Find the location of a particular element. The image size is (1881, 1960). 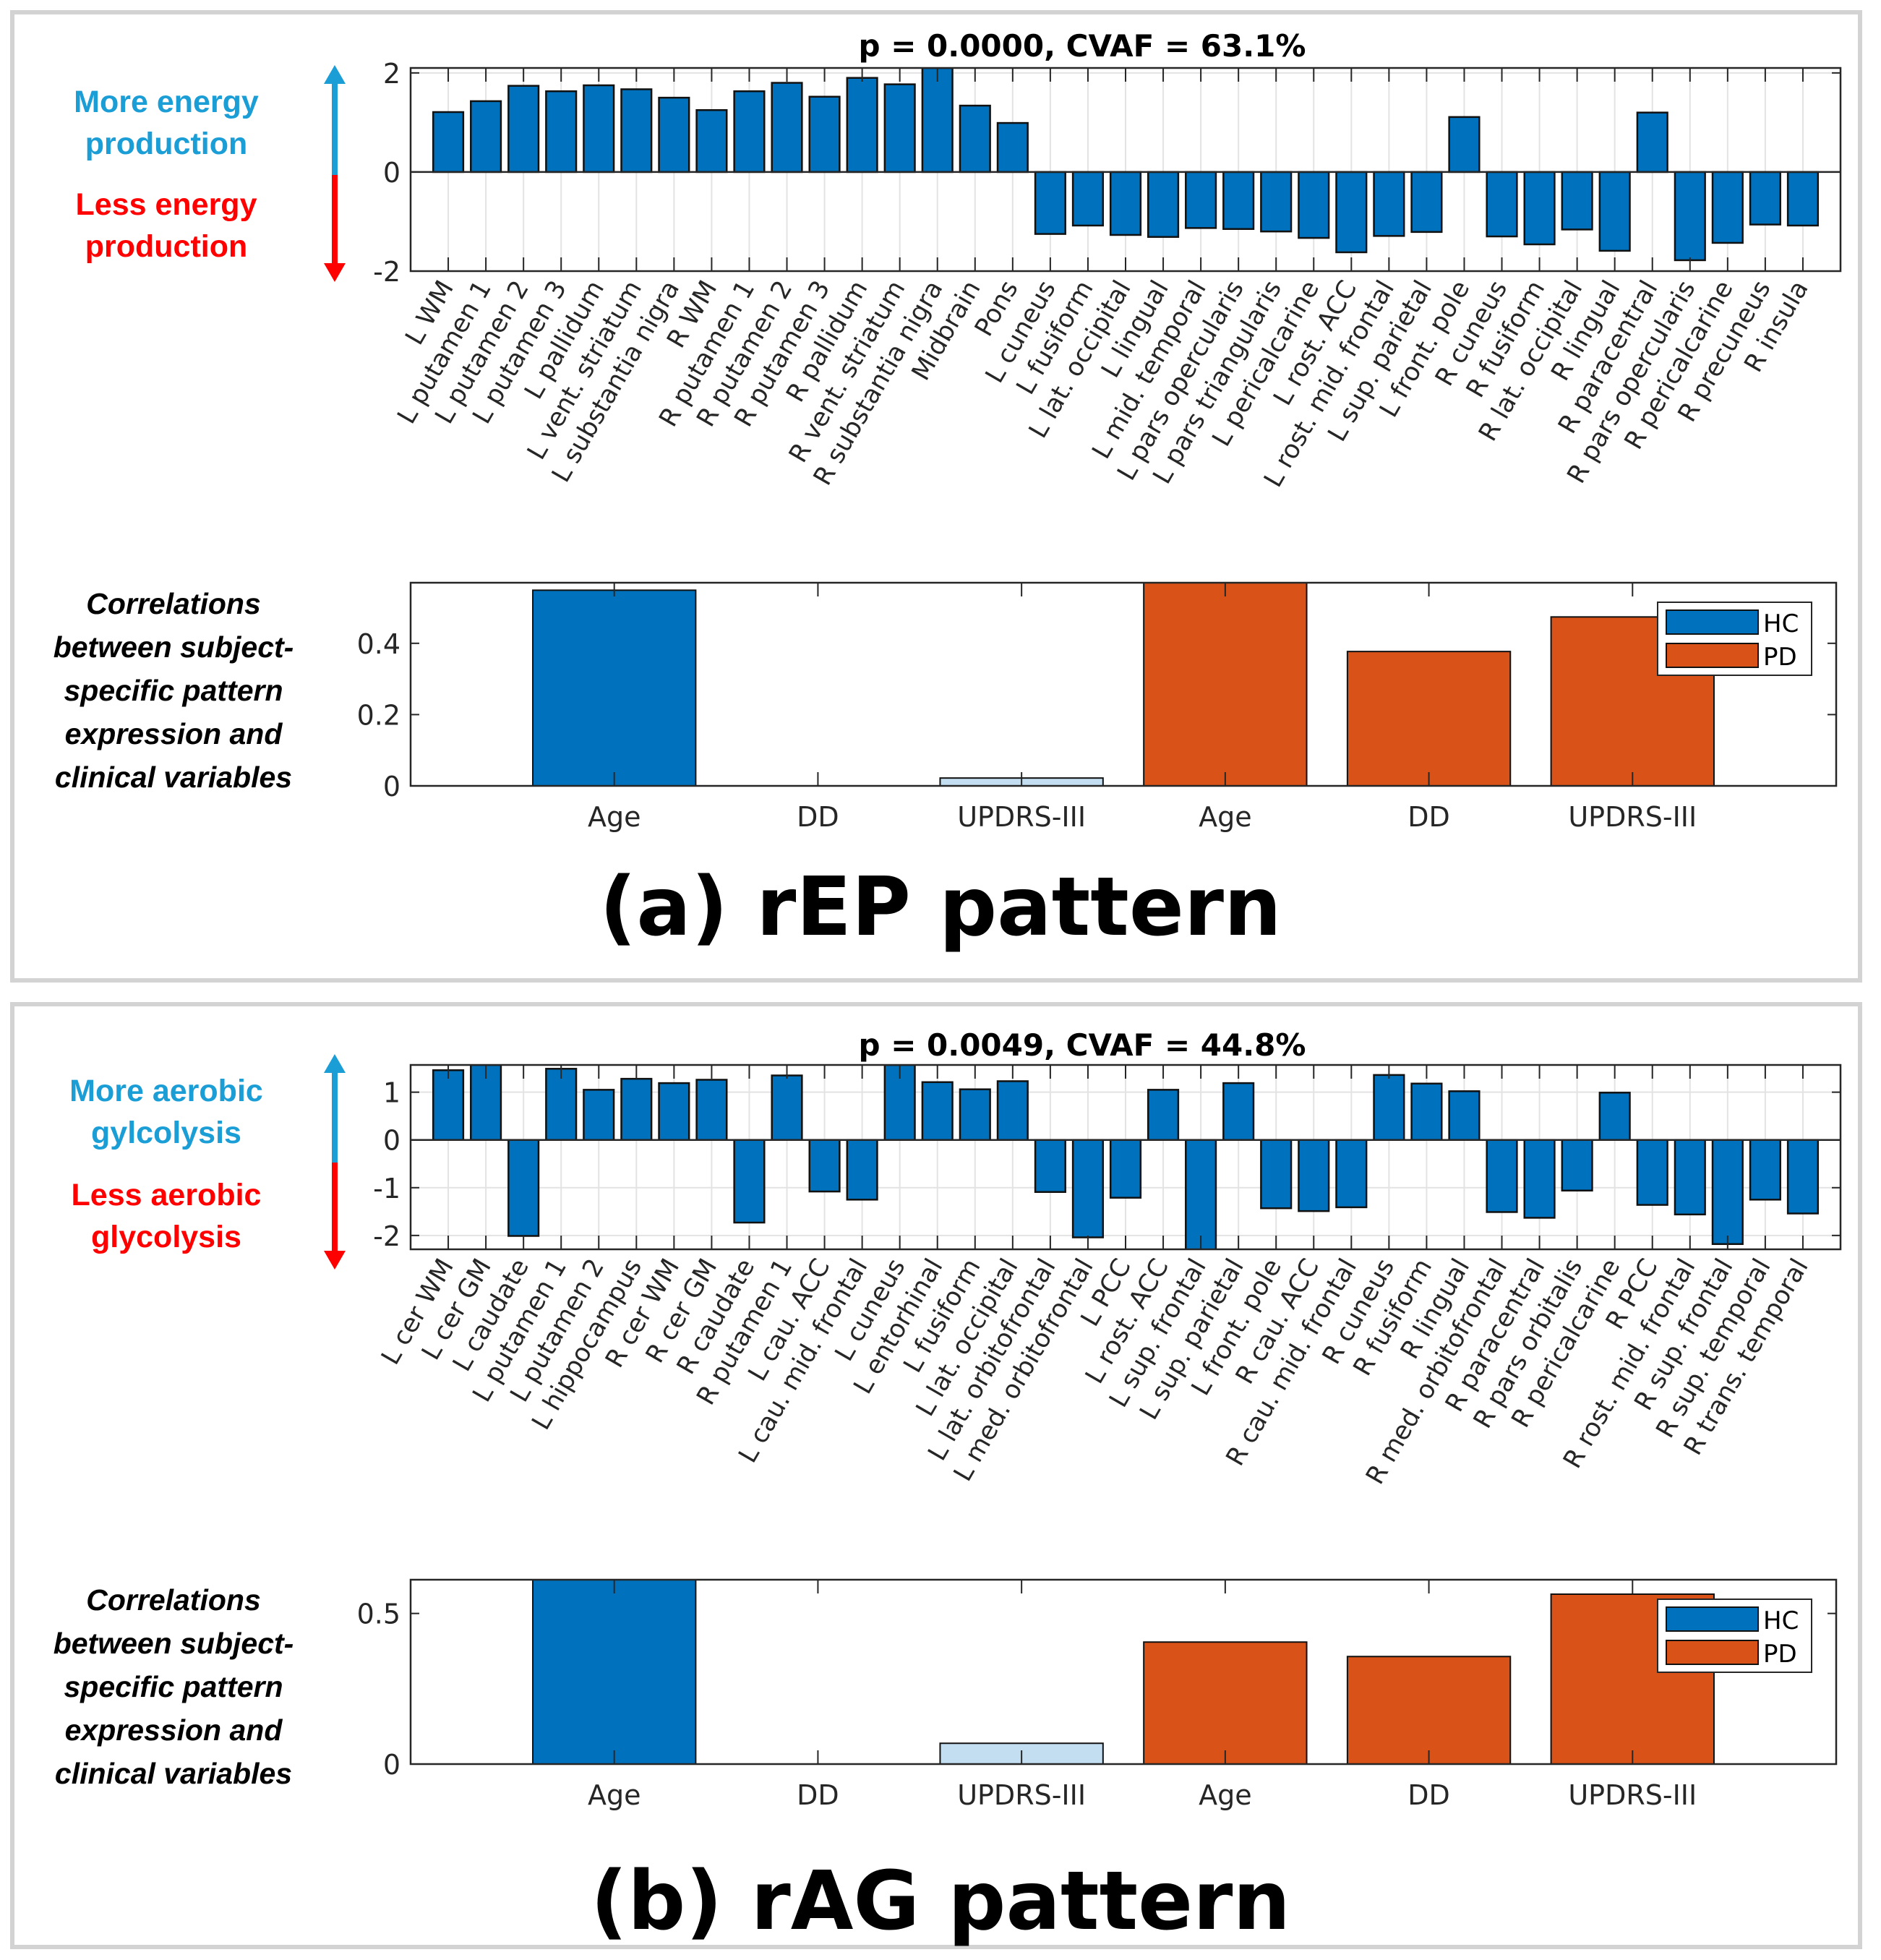

side-label-up-b-line1: More aerobic is located at coordinates (166, 1091).